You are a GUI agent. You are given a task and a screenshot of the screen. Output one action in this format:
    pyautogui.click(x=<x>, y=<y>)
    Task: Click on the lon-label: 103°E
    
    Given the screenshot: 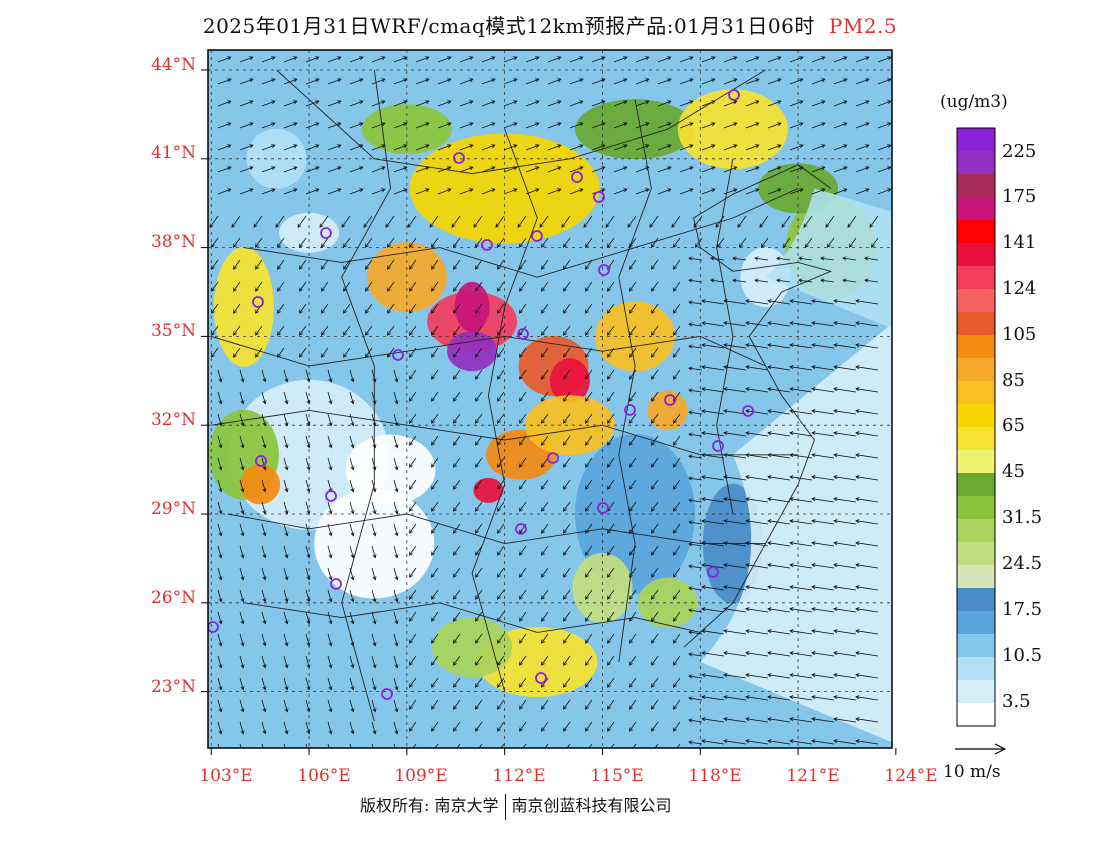 What is the action you would take?
    pyautogui.click(x=226, y=776)
    